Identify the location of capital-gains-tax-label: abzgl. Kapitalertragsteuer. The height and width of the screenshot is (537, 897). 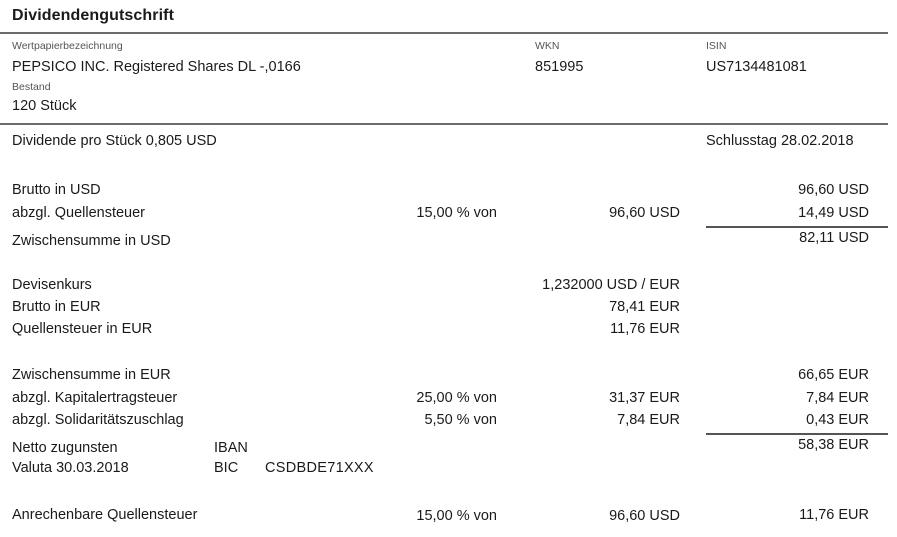
(95, 398).